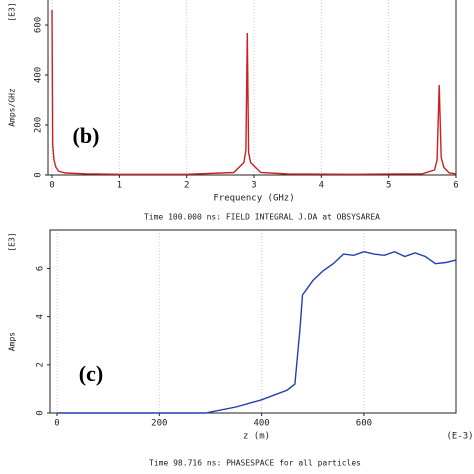 The height and width of the screenshot is (474, 474). What do you see at coordinates (261, 424) in the screenshot?
I see `x-tick-label: 400` at bounding box center [261, 424].